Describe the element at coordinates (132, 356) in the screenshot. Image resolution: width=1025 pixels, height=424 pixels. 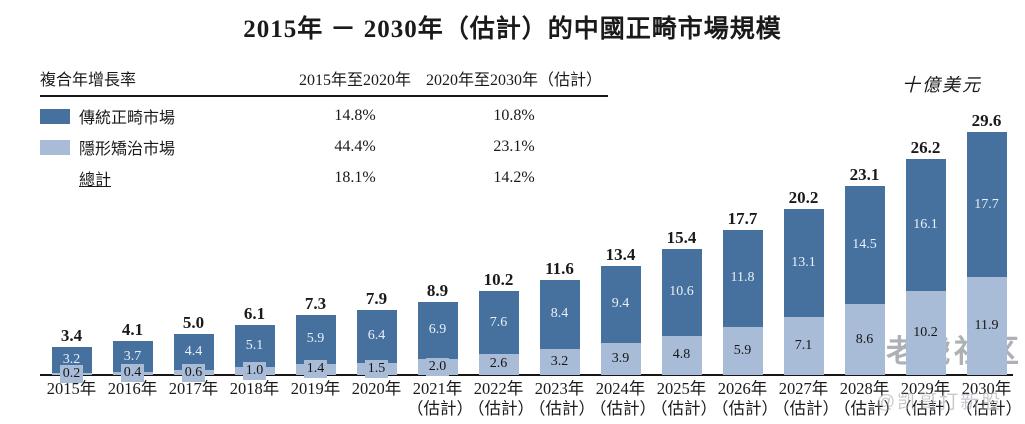
I see `traditional-segment: 3.7` at that location.